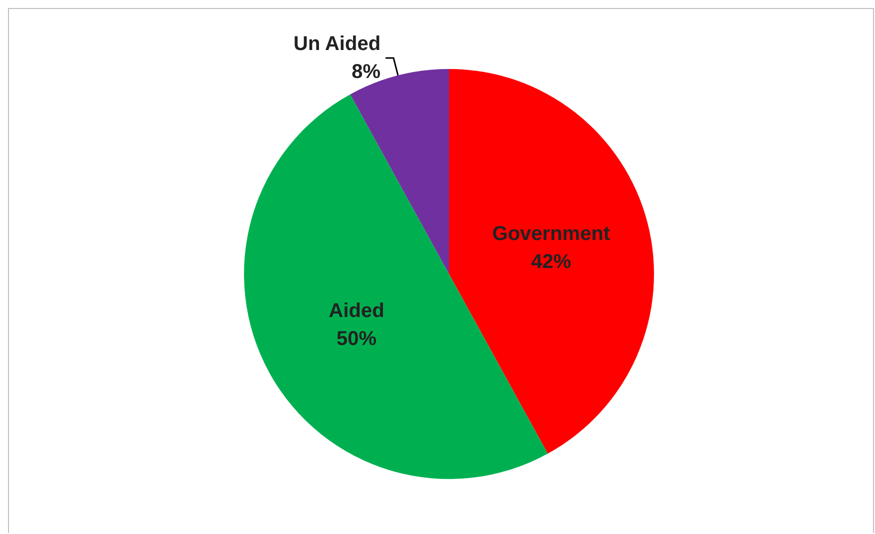 The height and width of the screenshot is (534, 875). Describe the element at coordinates (366, 72) in the screenshot. I see `data-label: 8%` at that location.